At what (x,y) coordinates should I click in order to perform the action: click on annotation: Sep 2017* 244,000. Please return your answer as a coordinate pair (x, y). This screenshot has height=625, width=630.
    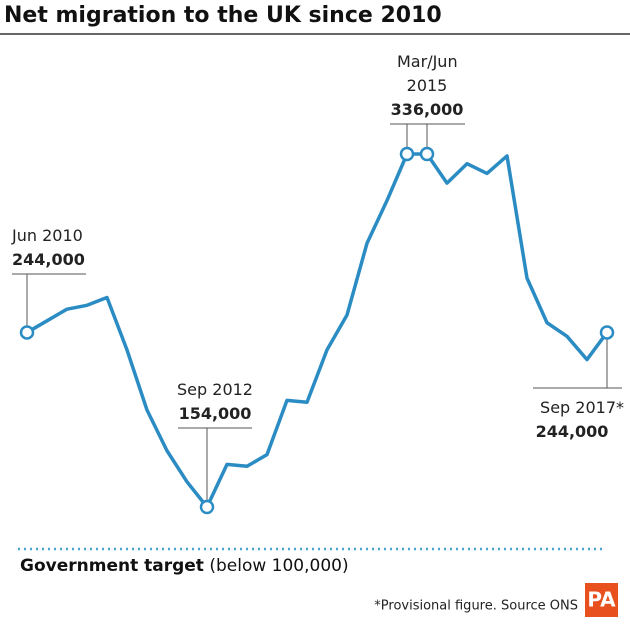
    Looking at the image, I should click on (572, 420).